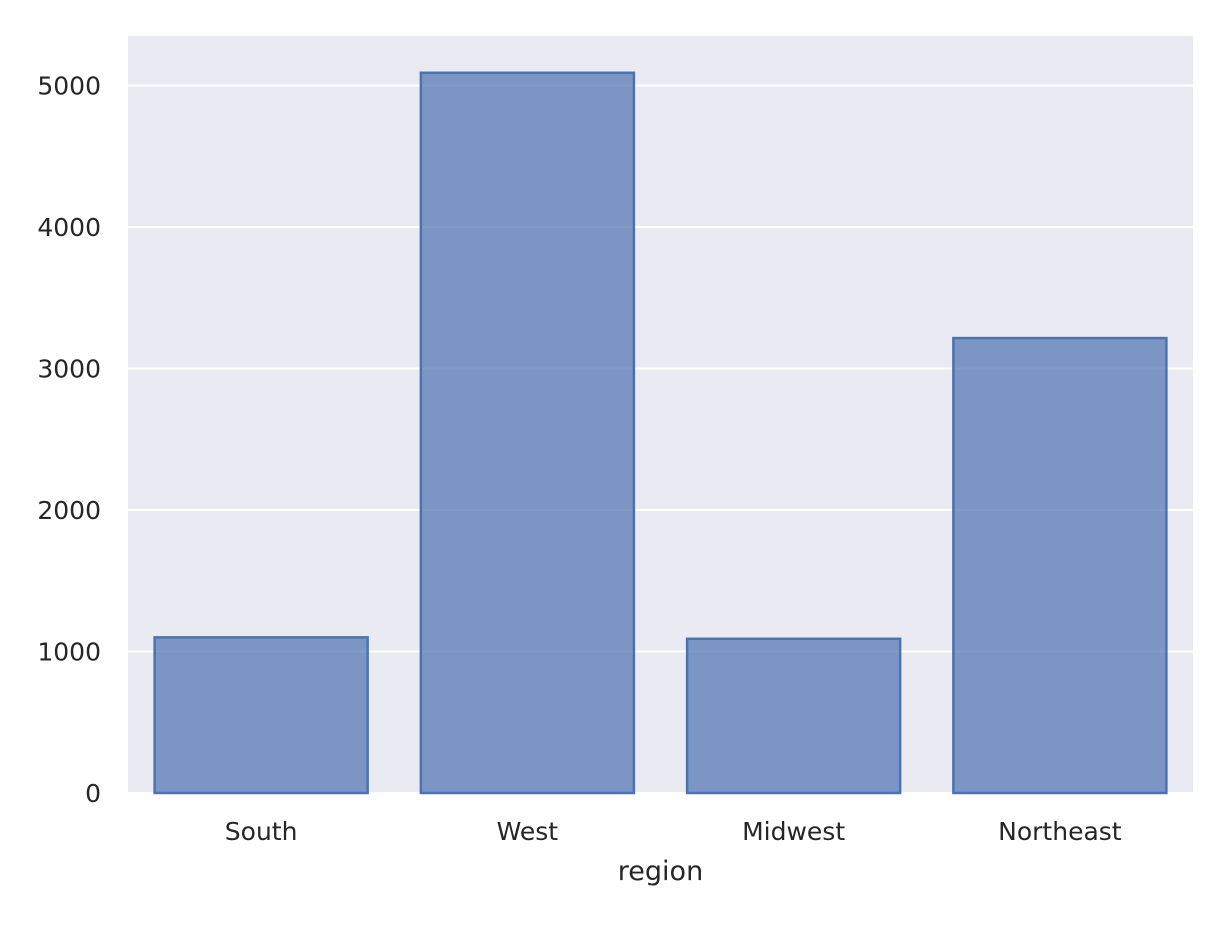  Describe the element at coordinates (93, 793) in the screenshot. I see `y-tick-label: 0` at that location.